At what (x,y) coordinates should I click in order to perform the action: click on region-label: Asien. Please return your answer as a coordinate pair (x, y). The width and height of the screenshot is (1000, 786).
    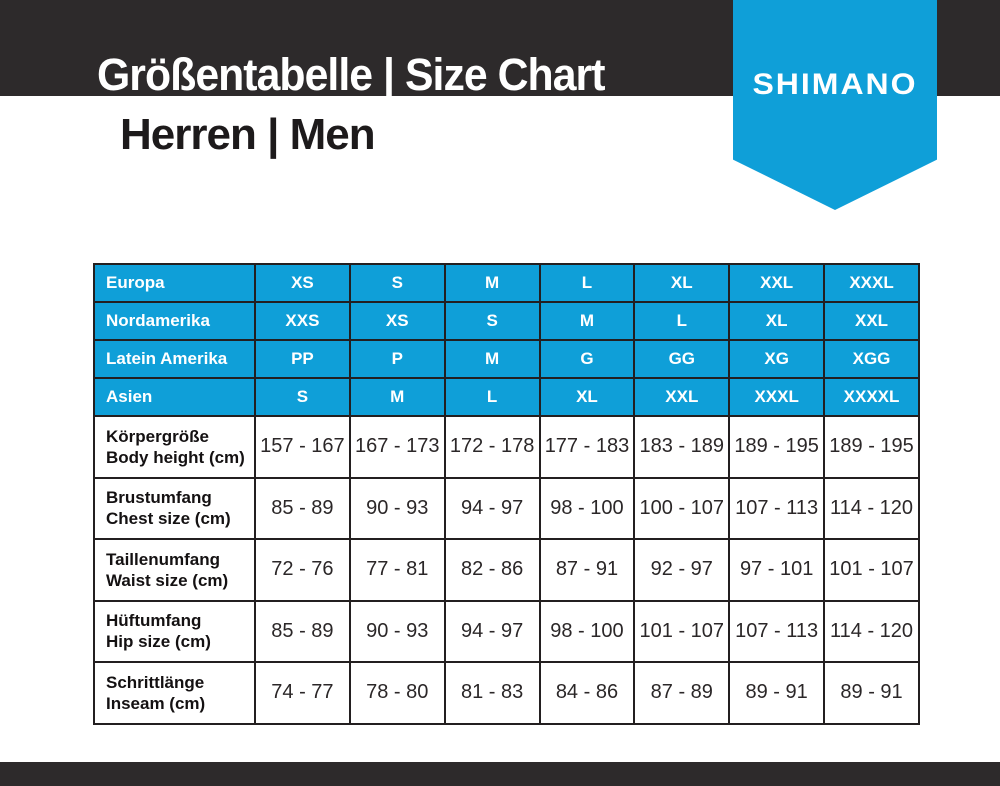
    Looking at the image, I should click on (174, 397).